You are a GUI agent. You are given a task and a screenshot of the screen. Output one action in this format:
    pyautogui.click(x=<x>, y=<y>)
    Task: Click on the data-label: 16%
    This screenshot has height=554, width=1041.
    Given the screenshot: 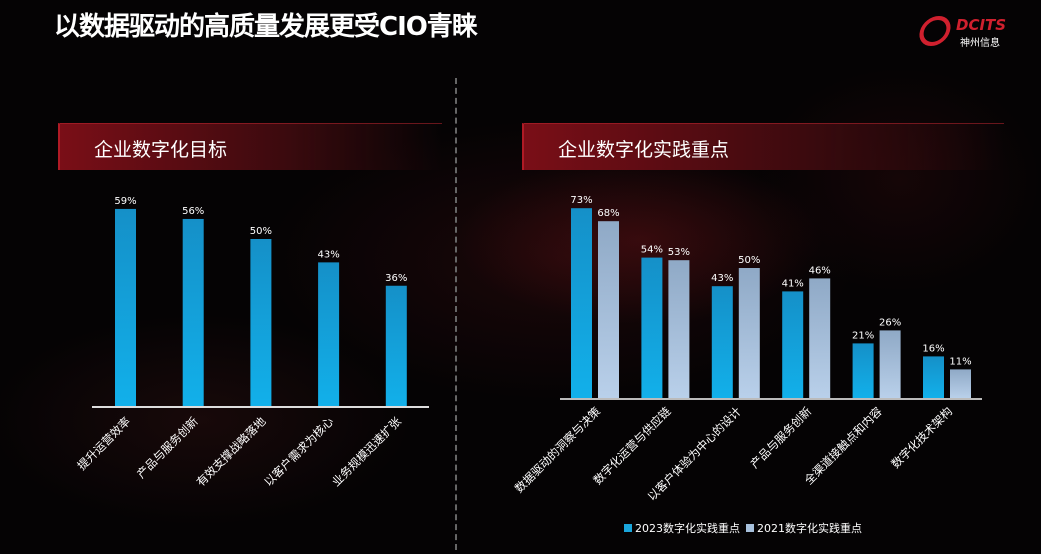 What is the action you would take?
    pyautogui.click(x=933, y=348)
    